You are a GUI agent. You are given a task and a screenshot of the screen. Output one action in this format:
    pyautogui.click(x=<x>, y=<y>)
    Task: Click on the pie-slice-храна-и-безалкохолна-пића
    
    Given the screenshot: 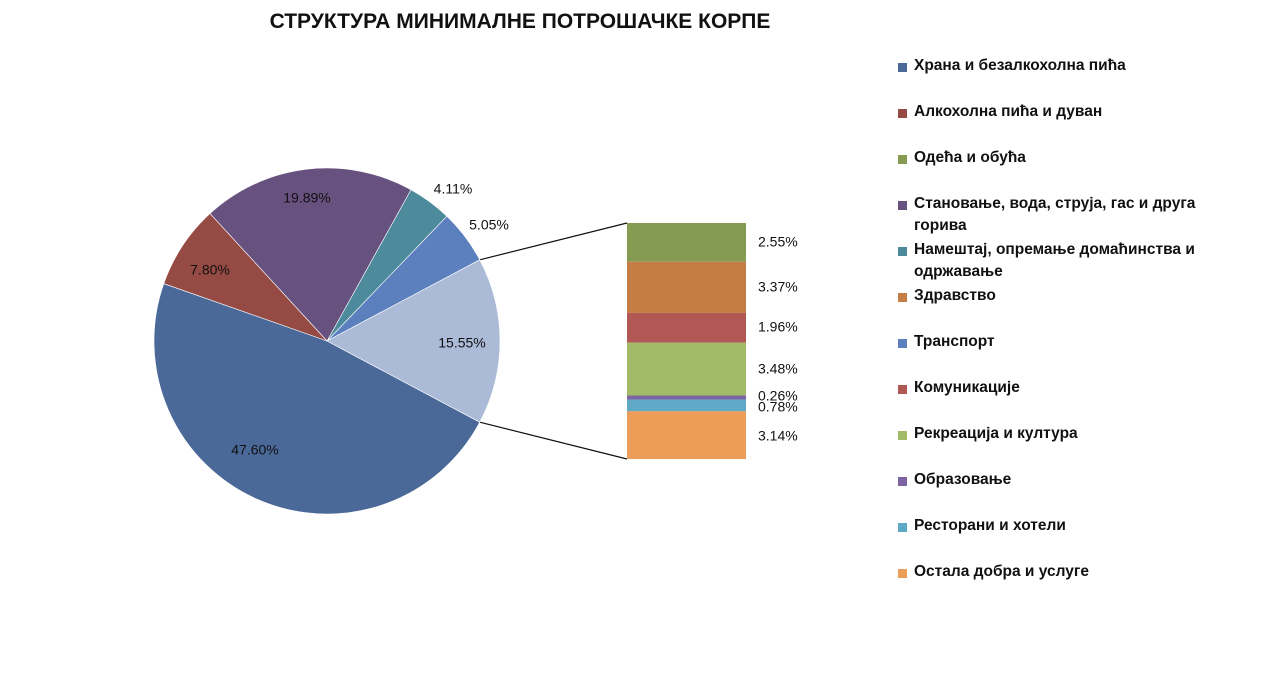 What is the action you would take?
    pyautogui.click(x=317, y=399)
    